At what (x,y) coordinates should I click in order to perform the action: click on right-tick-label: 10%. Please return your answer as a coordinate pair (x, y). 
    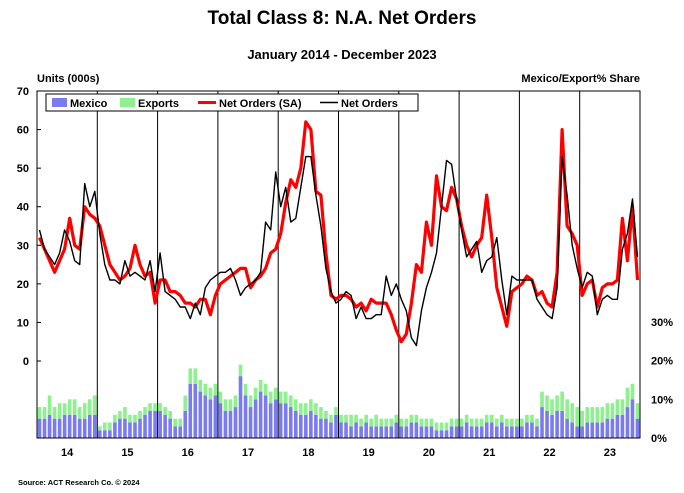
    Looking at the image, I should click on (662, 400).